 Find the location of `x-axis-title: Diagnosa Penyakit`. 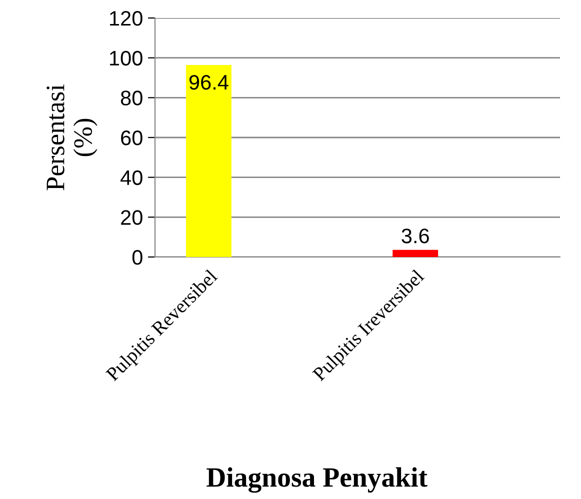

x-axis-title: Diagnosa Penyakit is located at coordinates (317, 480).